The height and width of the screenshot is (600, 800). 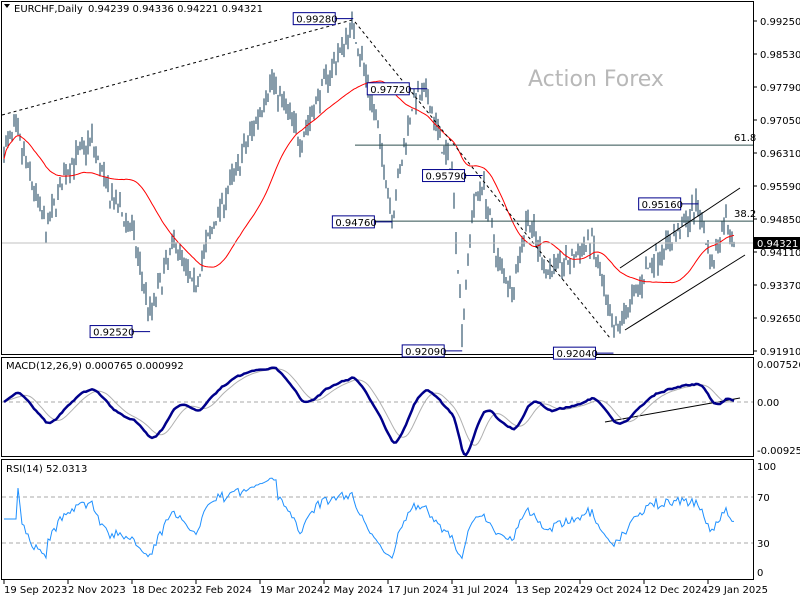 I want to click on x-tick-label: 19 Mar 2024, so click(x=291, y=590).